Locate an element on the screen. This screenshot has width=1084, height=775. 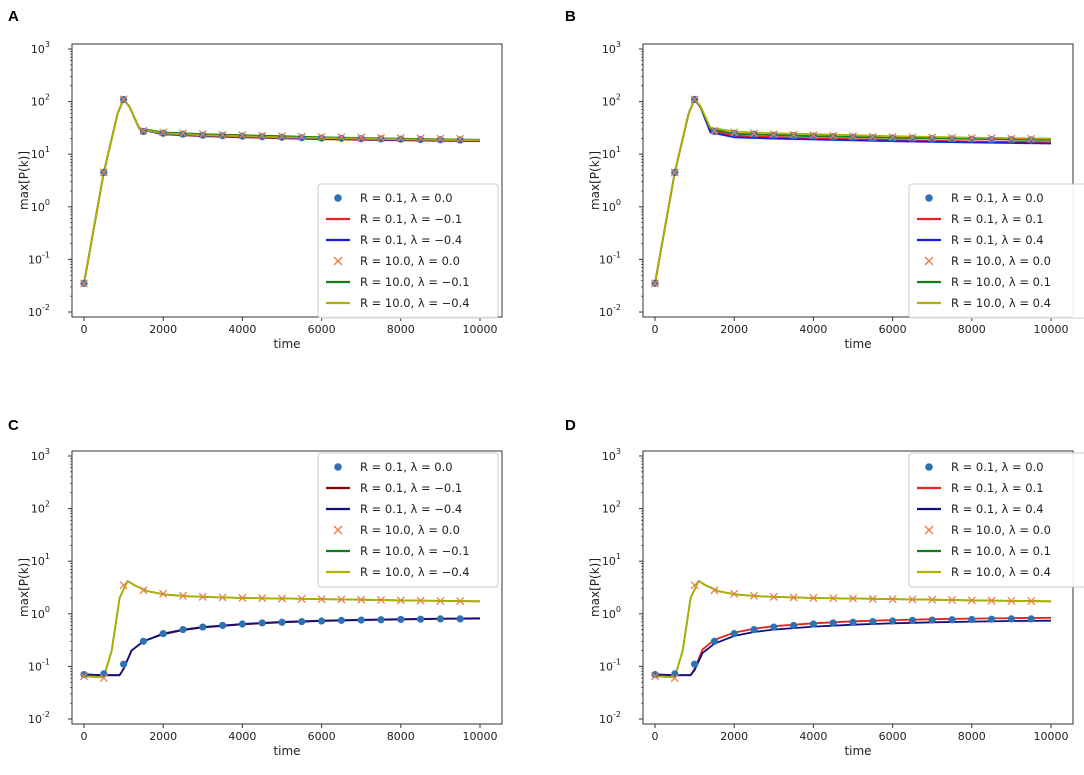
legend-label: R = 0.1, λ = 0.0 is located at coordinates (406, 467).